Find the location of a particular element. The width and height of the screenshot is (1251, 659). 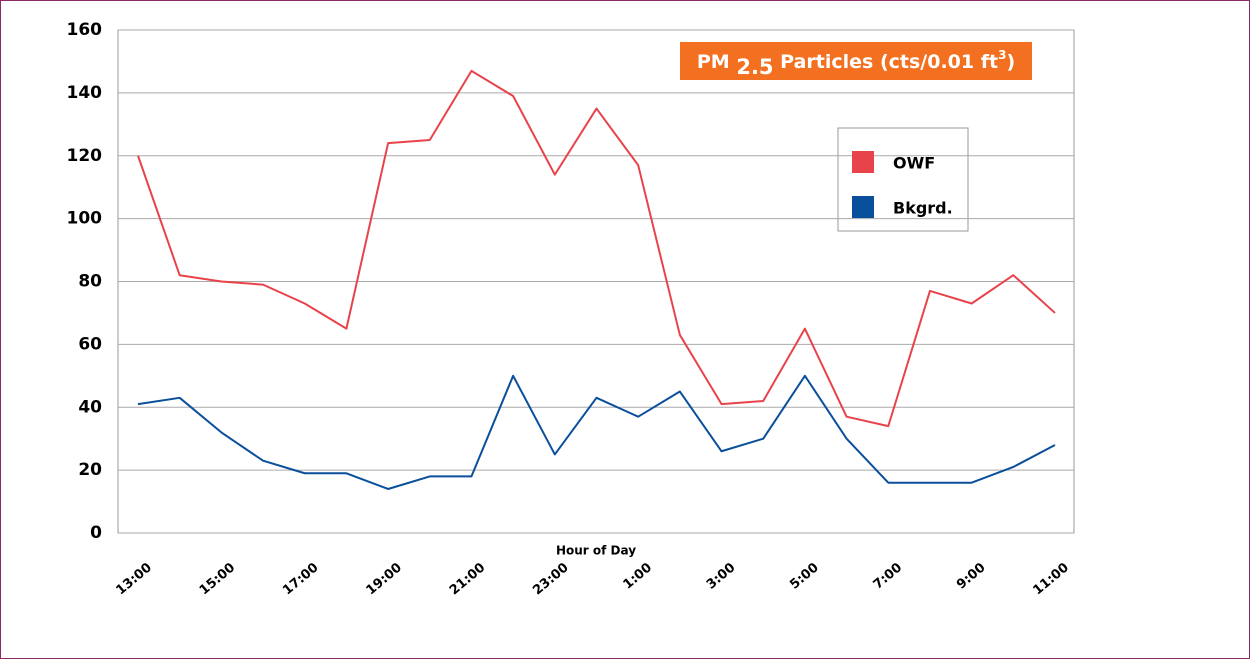

y-tick-label: 140 is located at coordinates (85, 93).